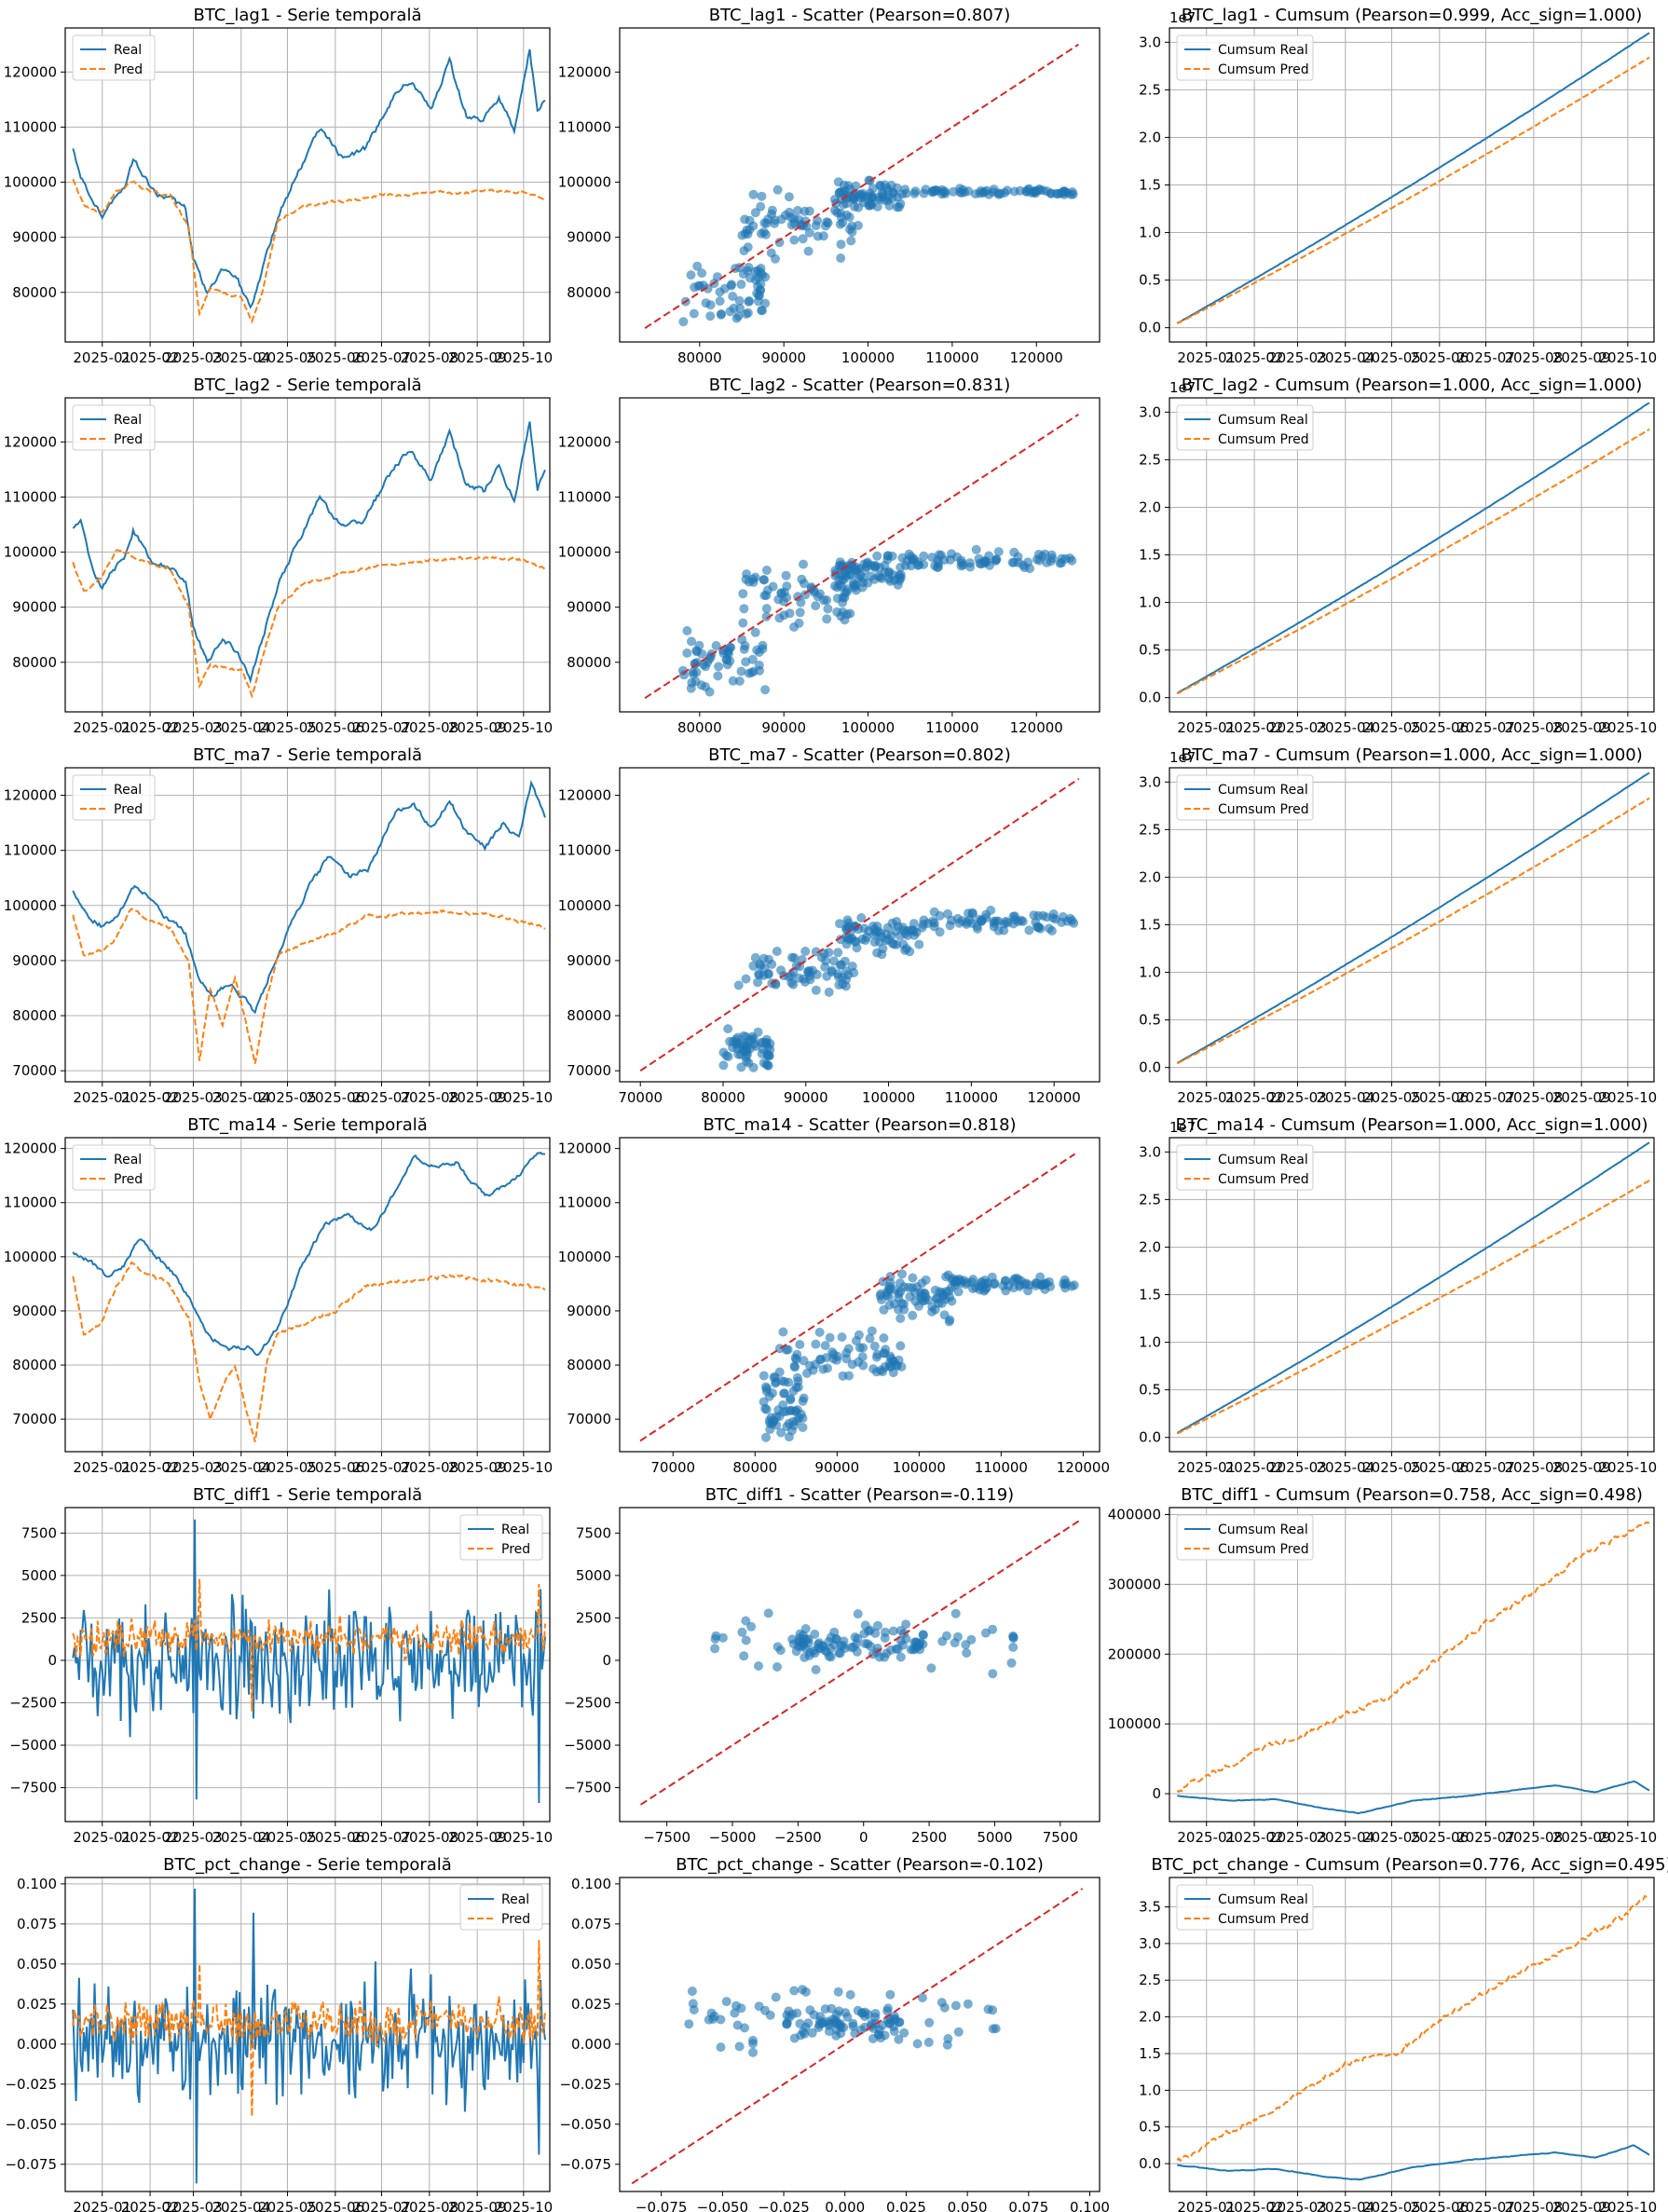 Image resolution: width=1668 pixels, height=2212 pixels. Describe the element at coordinates (307, 185) in the screenshot. I see `grid` at that location.